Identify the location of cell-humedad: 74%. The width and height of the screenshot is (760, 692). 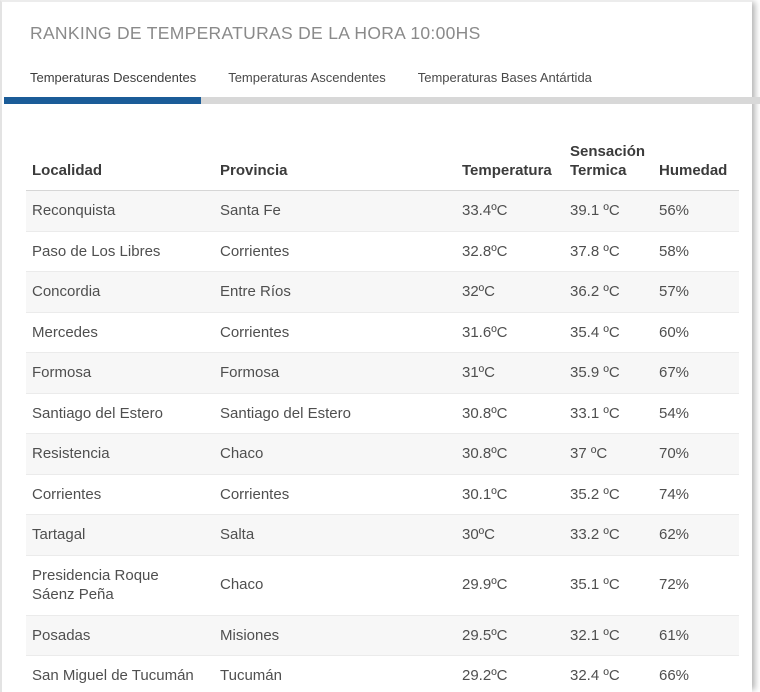
(674, 494).